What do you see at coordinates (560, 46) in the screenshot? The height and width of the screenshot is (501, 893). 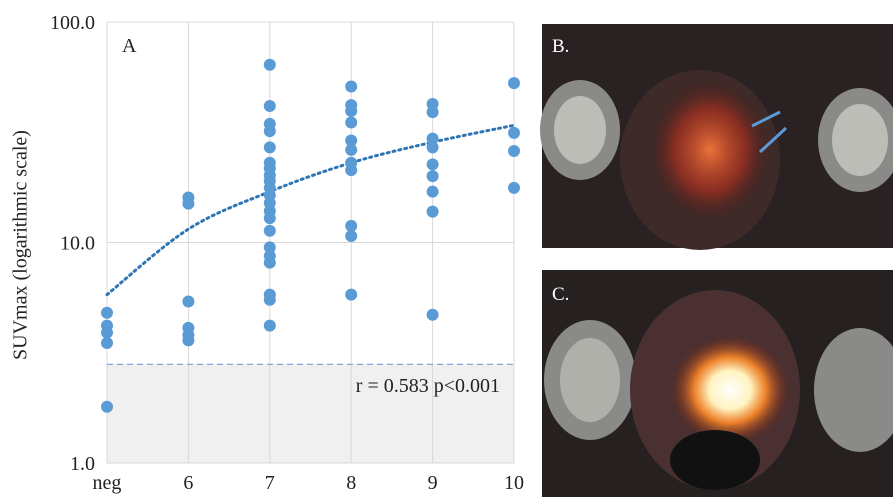 I see `image-label: B.` at bounding box center [560, 46].